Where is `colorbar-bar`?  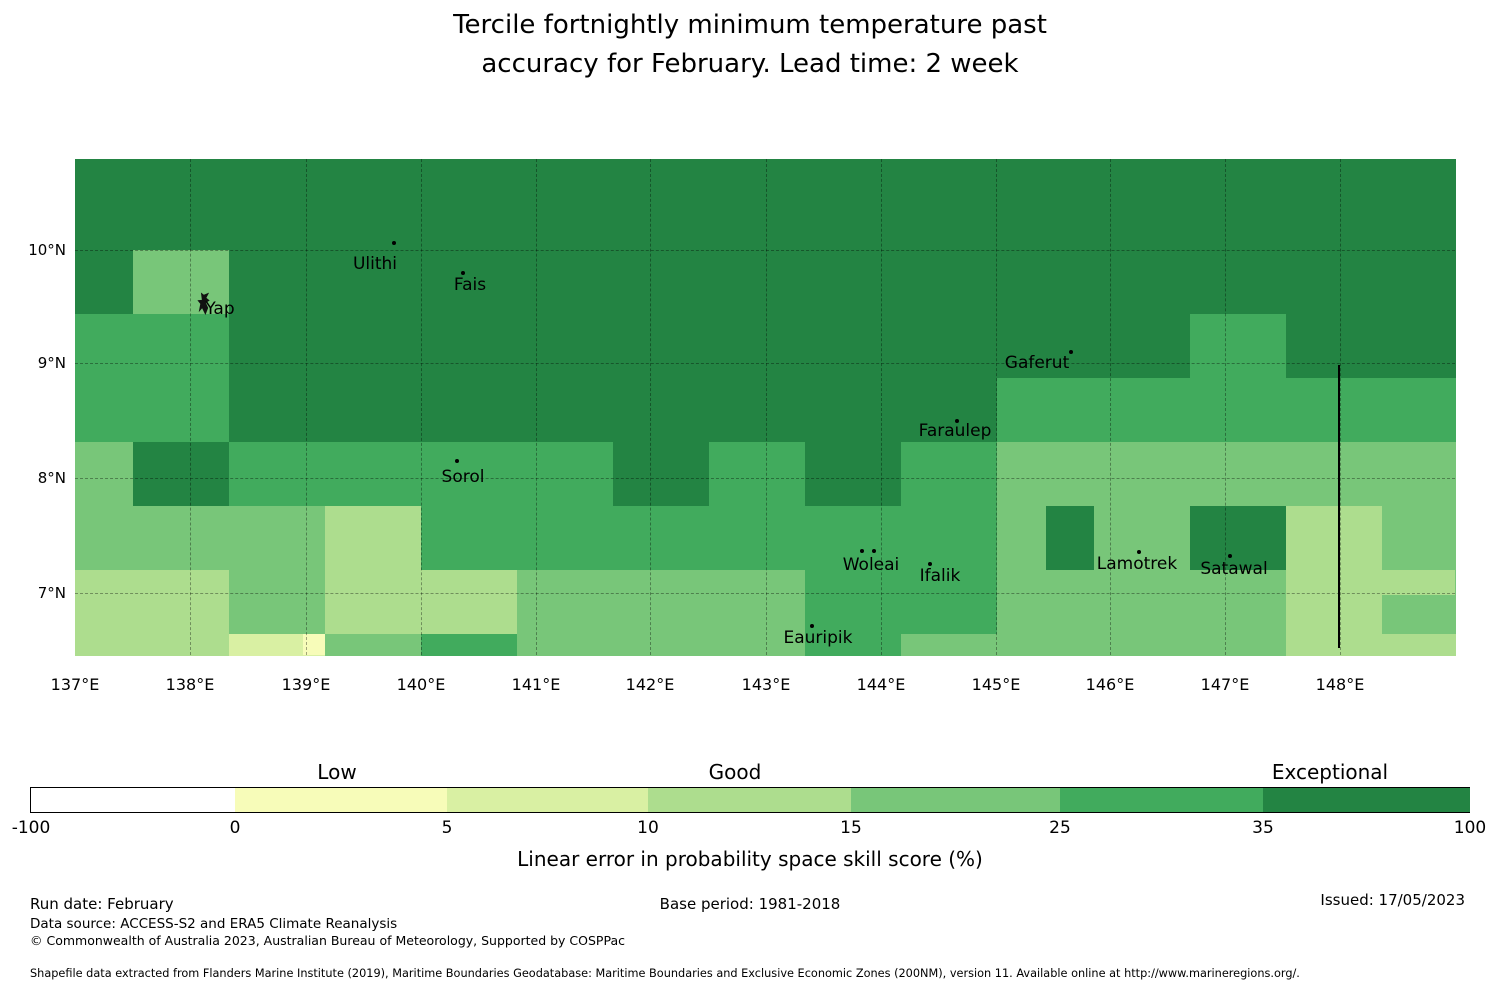 colorbar-bar is located at coordinates (750, 800).